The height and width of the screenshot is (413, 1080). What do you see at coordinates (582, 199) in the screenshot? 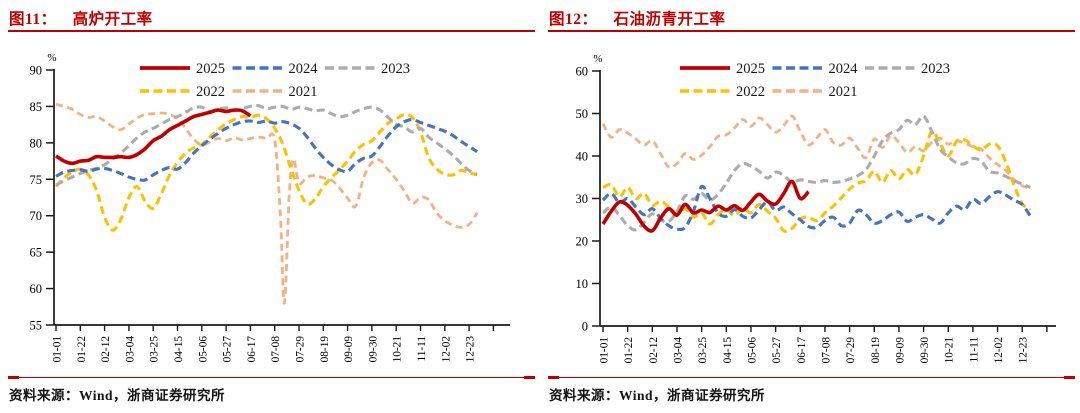
I see `y-tick-label: 30` at bounding box center [582, 199].